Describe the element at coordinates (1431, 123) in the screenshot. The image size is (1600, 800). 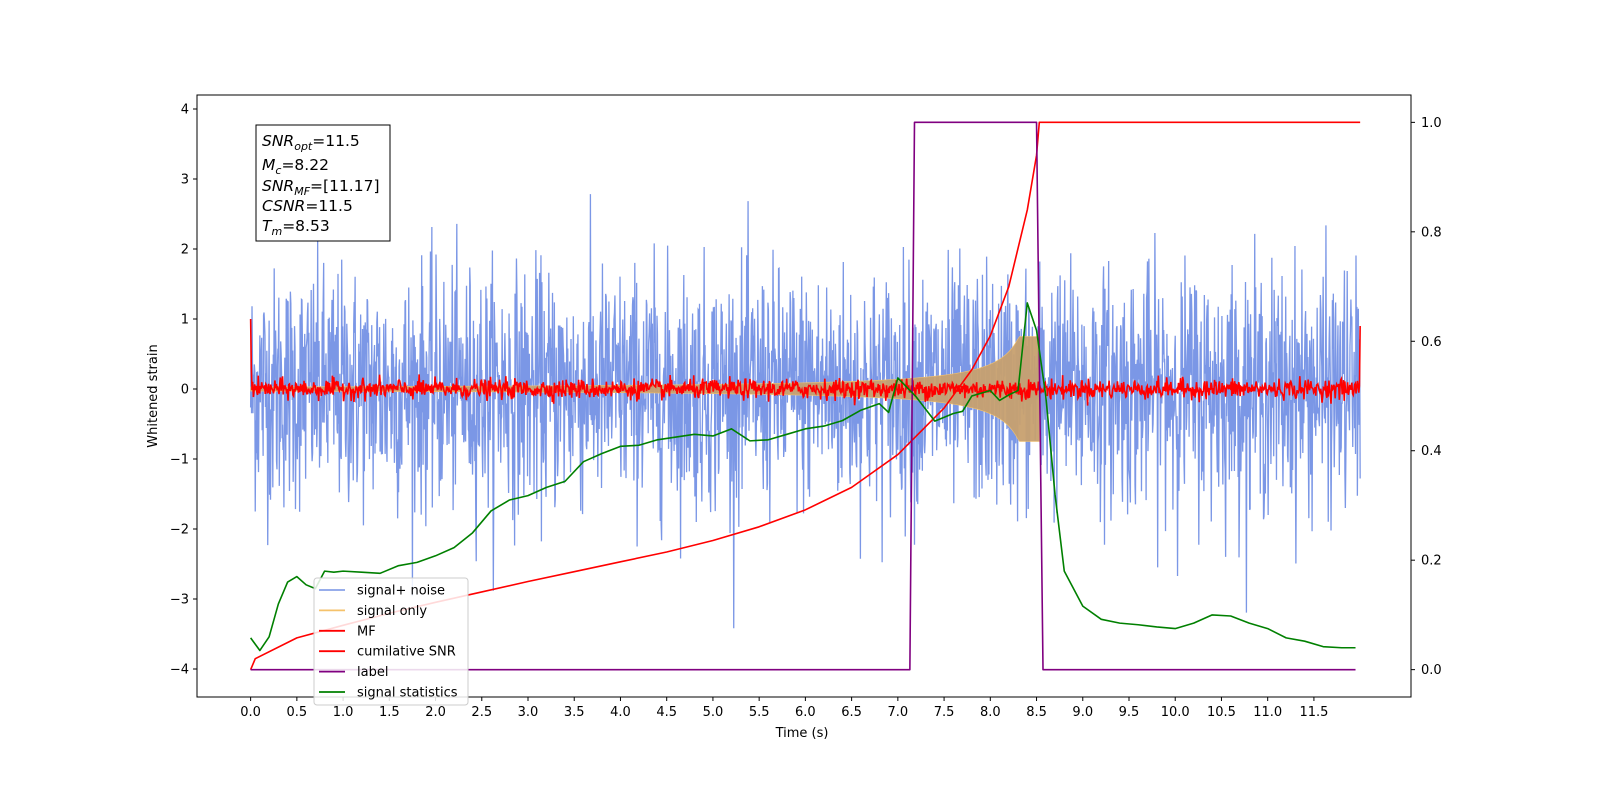
I see `y2-tick-label: 1.0` at that location.